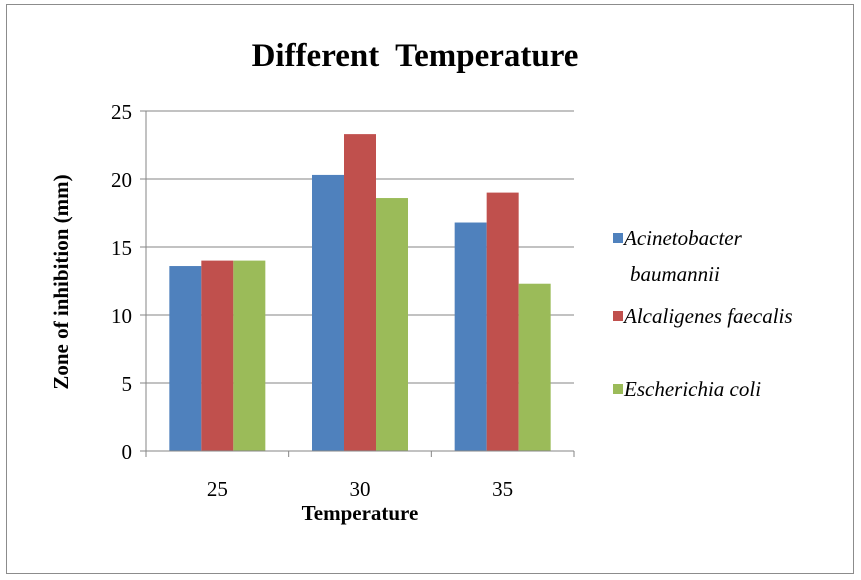  Describe the element at coordinates (121, 180) in the screenshot. I see `y-tick-label: 20` at that location.